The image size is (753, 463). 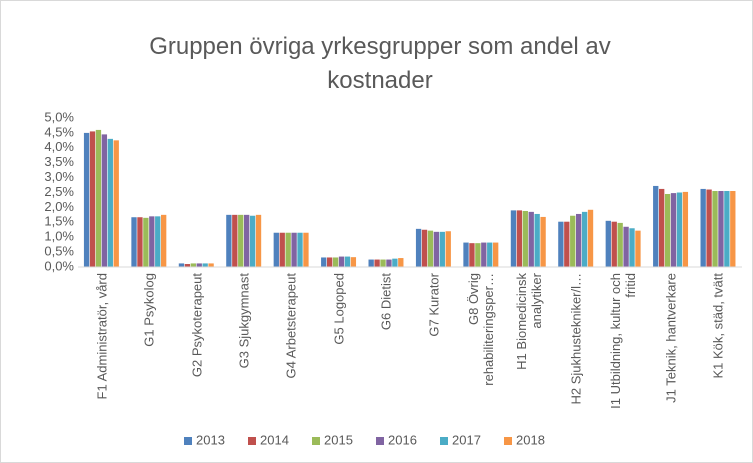 What do you see at coordinates (149, 310) in the screenshot?
I see `x-tick-label: G1 Psykolog` at bounding box center [149, 310].